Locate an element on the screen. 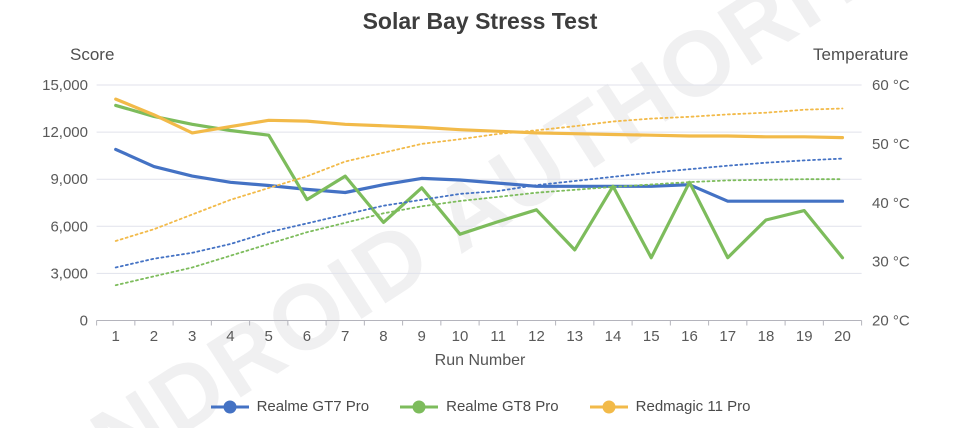  x-tick-label: 8 is located at coordinates (383, 336).